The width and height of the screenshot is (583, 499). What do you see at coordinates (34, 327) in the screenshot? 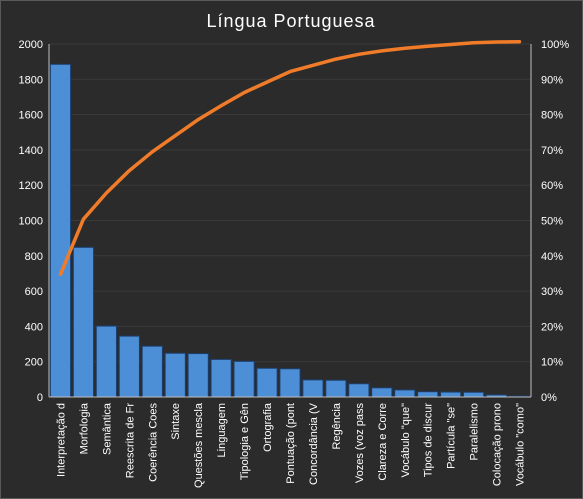
I see `left-tick-label: 400` at bounding box center [34, 327].